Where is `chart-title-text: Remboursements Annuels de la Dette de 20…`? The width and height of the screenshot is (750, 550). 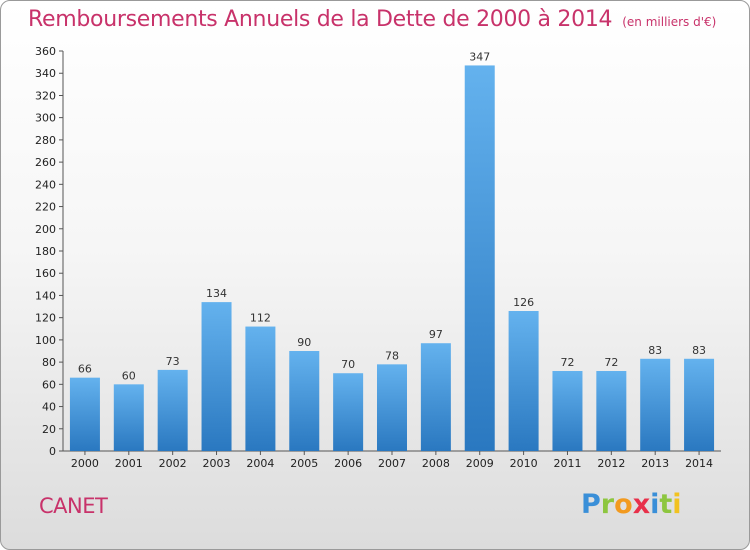
chart-title-text: Remboursements Annuels de la Dette de 20… is located at coordinates (320, 19).